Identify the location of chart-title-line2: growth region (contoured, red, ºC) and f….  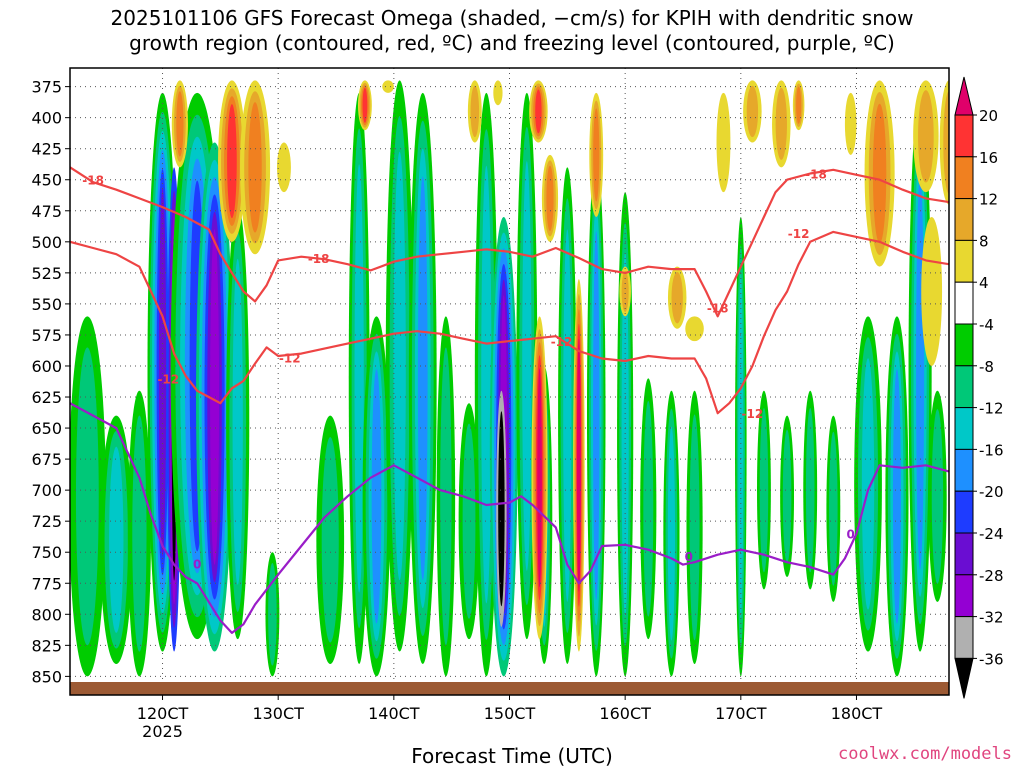
(512, 43).